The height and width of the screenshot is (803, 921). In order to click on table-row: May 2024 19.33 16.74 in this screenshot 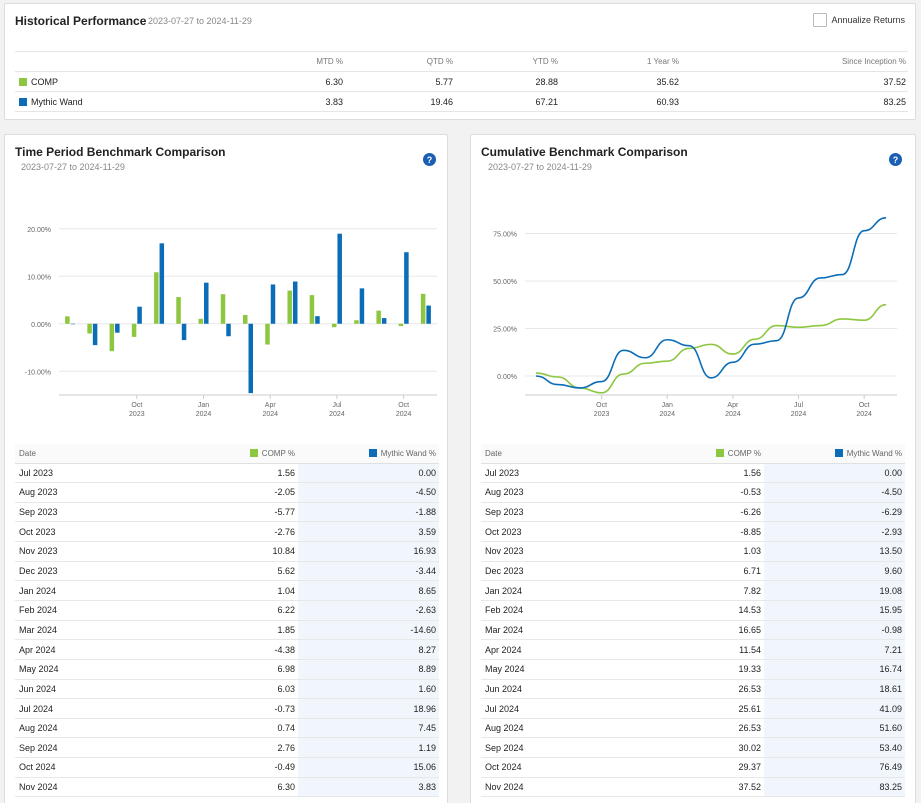, I will do `click(693, 669)`.